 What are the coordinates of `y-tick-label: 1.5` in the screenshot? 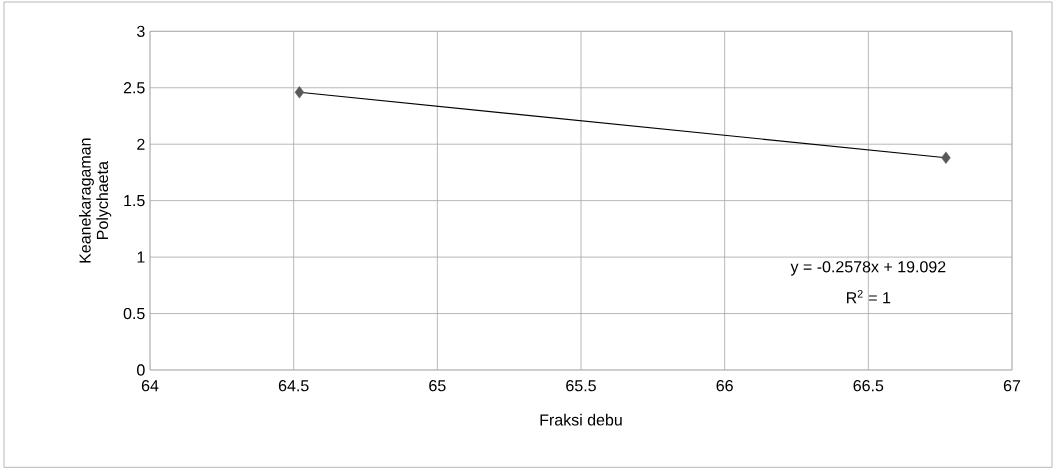 It's located at (134, 201).